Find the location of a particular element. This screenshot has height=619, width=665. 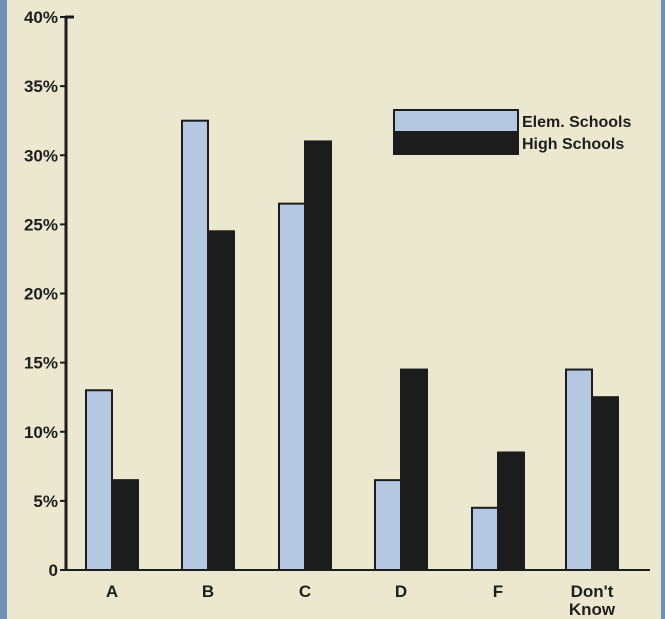

x-tick-label: A is located at coordinates (112, 591).